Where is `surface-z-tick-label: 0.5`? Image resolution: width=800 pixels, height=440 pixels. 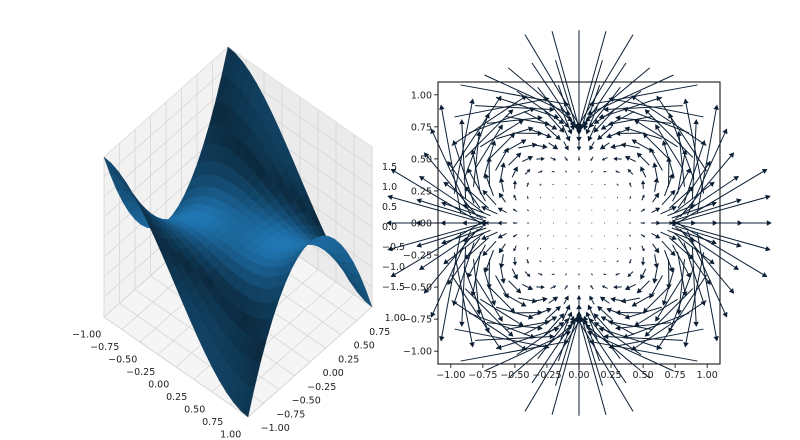
surface-z-tick-label: 0.5 is located at coordinates (389, 207).